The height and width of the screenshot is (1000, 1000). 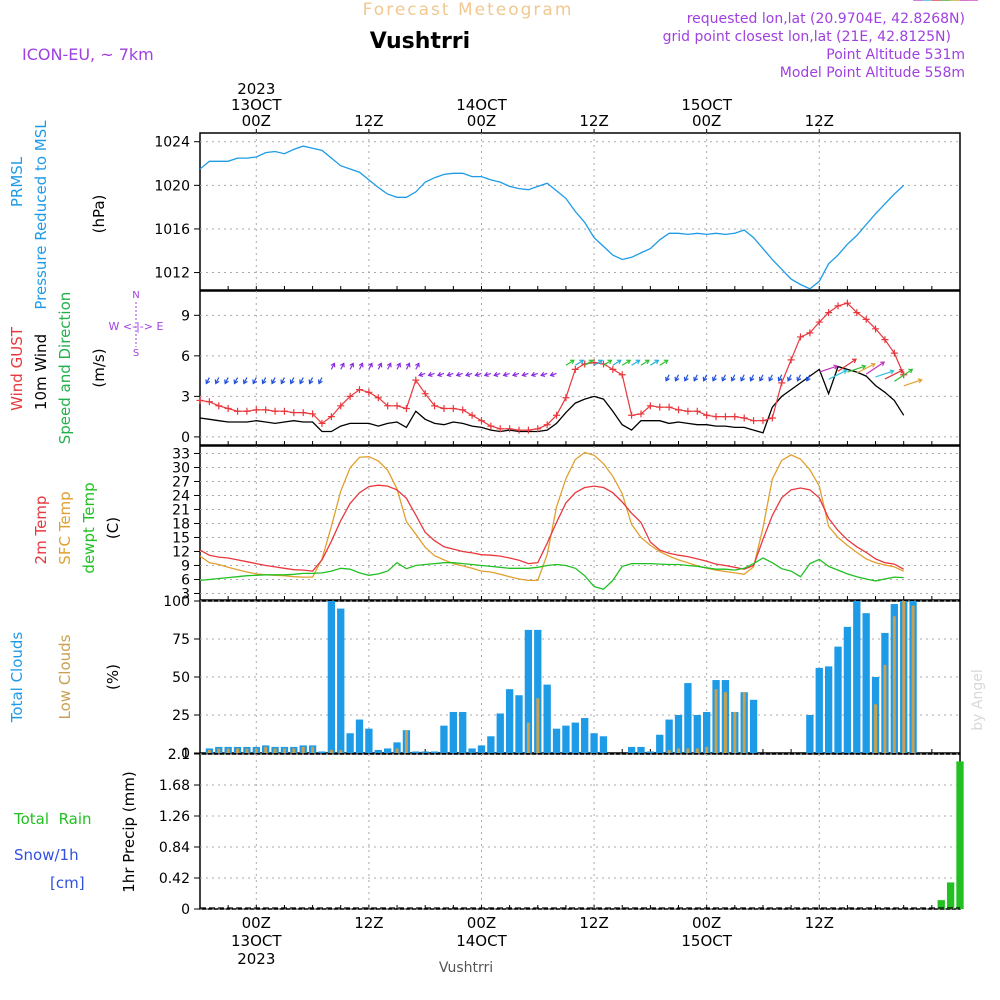 What do you see at coordinates (580, 211) in the screenshot?
I see `pressure-frame` at bounding box center [580, 211].